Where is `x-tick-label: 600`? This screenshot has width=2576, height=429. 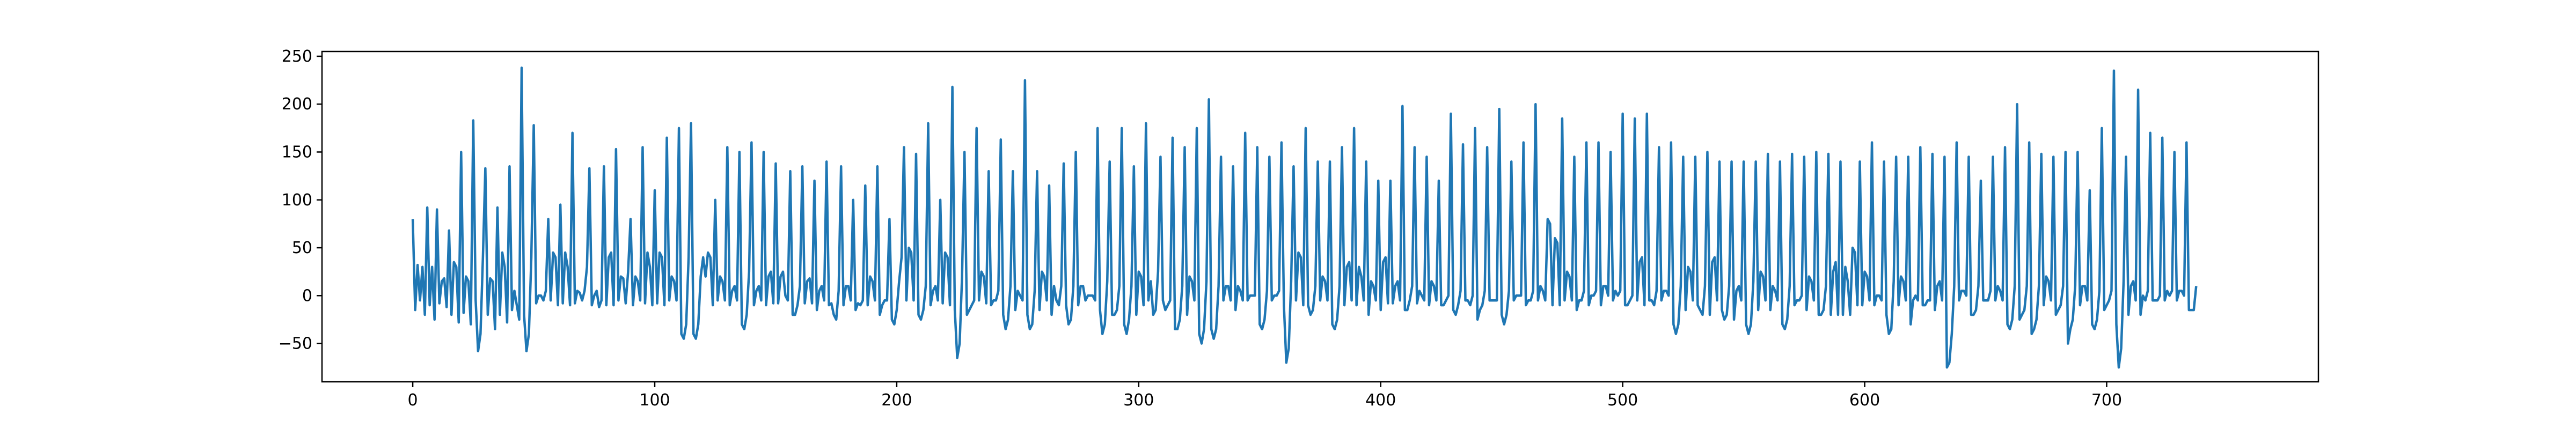 x-tick-label: 600 is located at coordinates (1864, 400).